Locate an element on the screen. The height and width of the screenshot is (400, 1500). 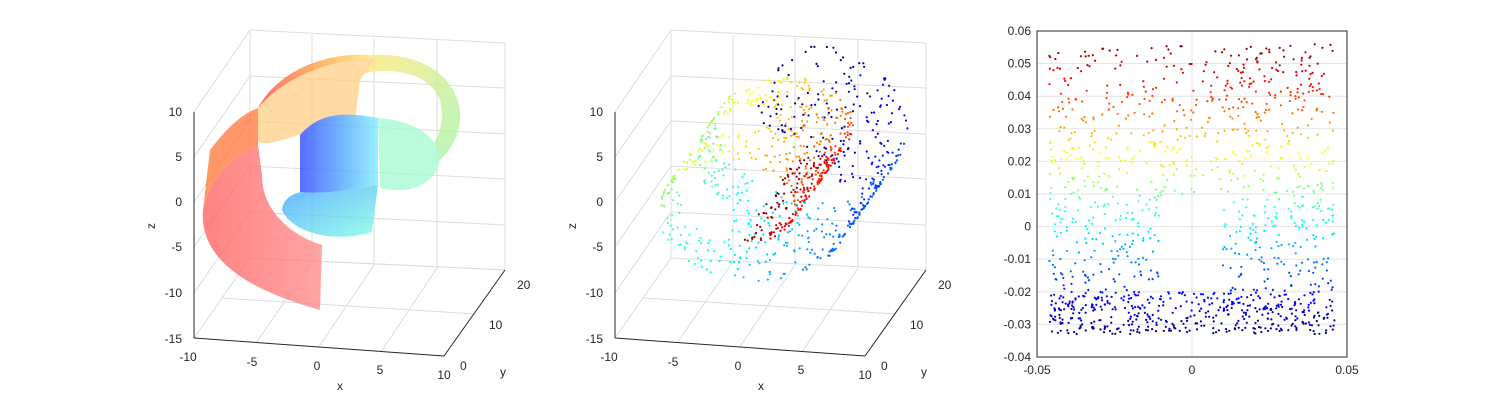
y-tick-label: -0.04 is located at coordinates (1018, 357).